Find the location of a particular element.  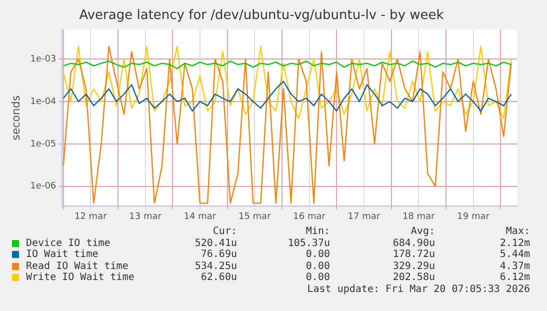

x-tick-label: 13 mar is located at coordinates (145, 217).